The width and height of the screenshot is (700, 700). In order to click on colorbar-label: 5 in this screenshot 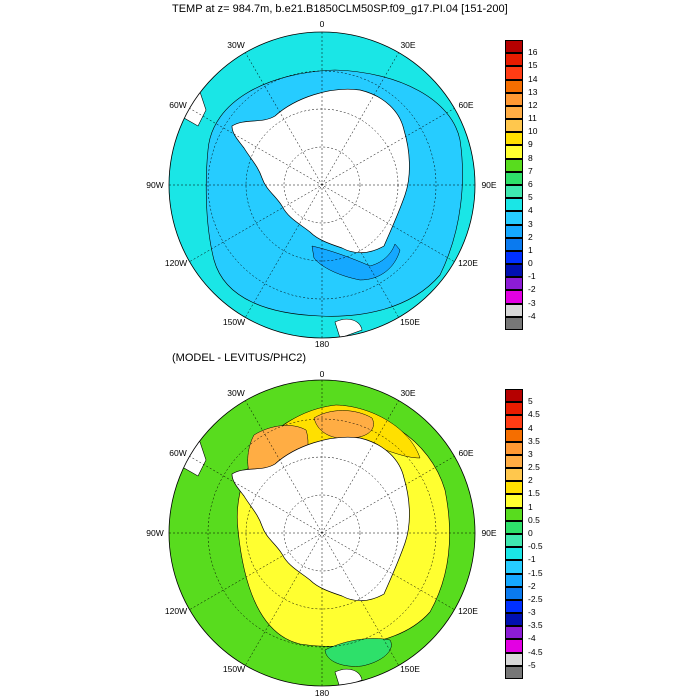, I will do `click(530, 401)`.